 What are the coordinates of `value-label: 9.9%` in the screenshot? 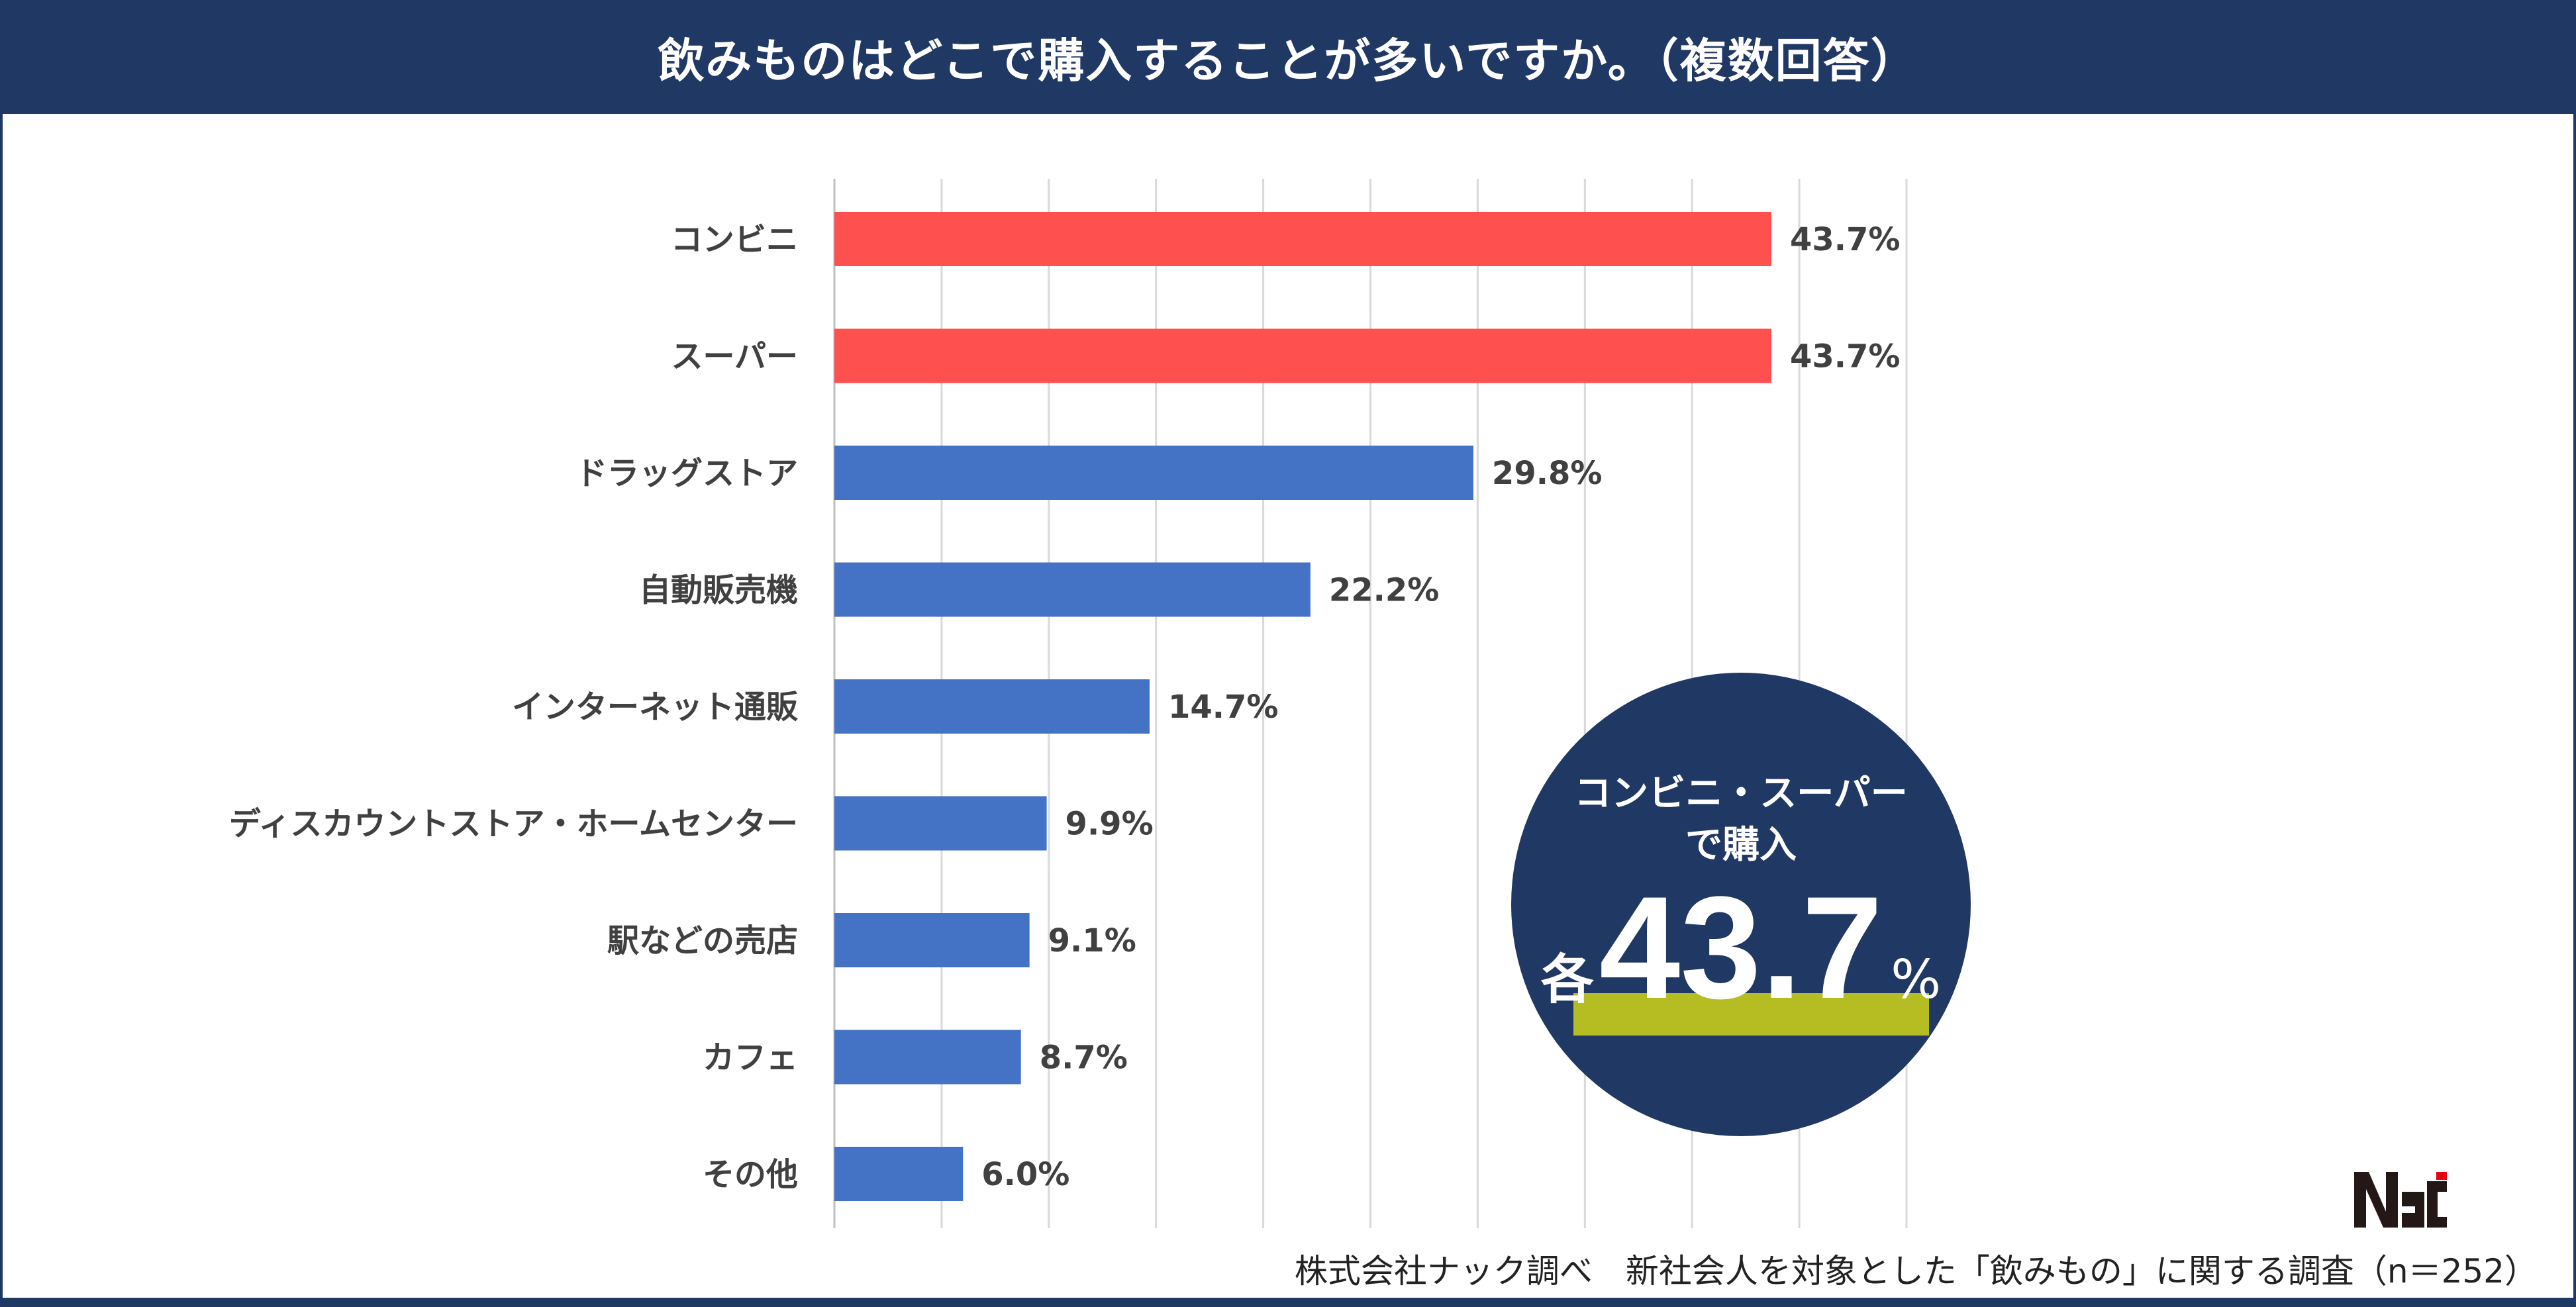 It's located at (1109, 824).